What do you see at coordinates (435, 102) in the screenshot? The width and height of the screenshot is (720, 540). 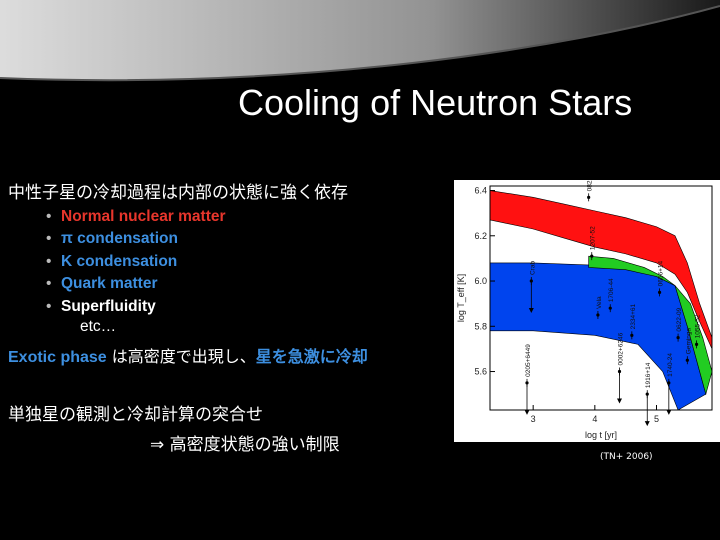 I see `slide-title: Cooling of Neutron Stars` at bounding box center [435, 102].